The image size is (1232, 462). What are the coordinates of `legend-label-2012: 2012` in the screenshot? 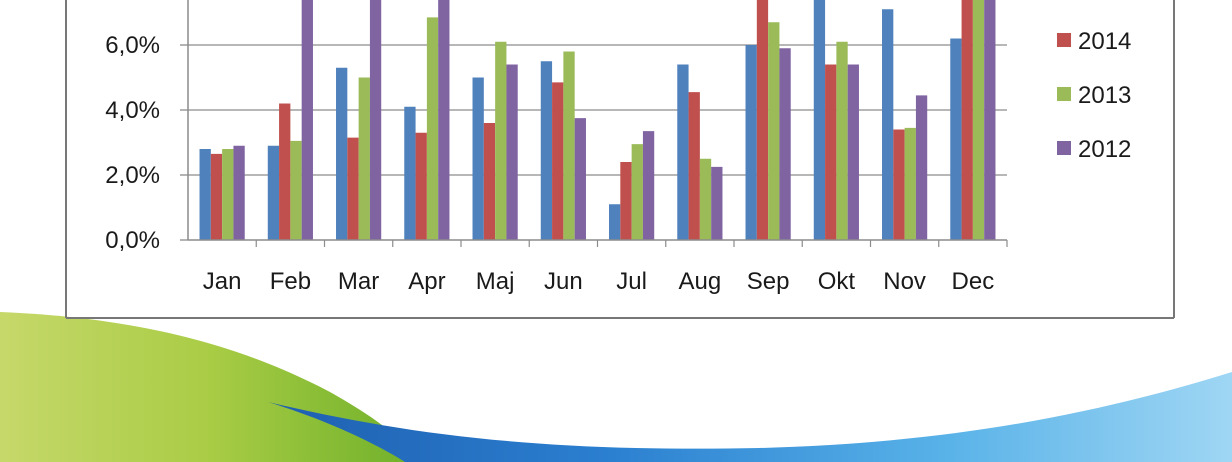 It's located at (1104, 149).